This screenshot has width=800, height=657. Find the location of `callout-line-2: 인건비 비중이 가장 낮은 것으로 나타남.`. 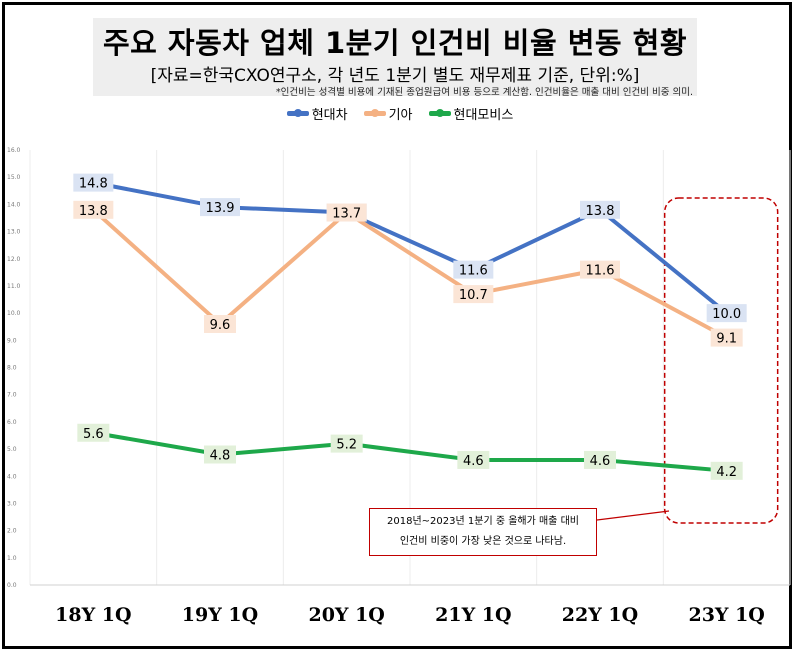

callout-line-2: 인건비 비중이 가장 낮은 것으로 나타남. is located at coordinates (483, 541).